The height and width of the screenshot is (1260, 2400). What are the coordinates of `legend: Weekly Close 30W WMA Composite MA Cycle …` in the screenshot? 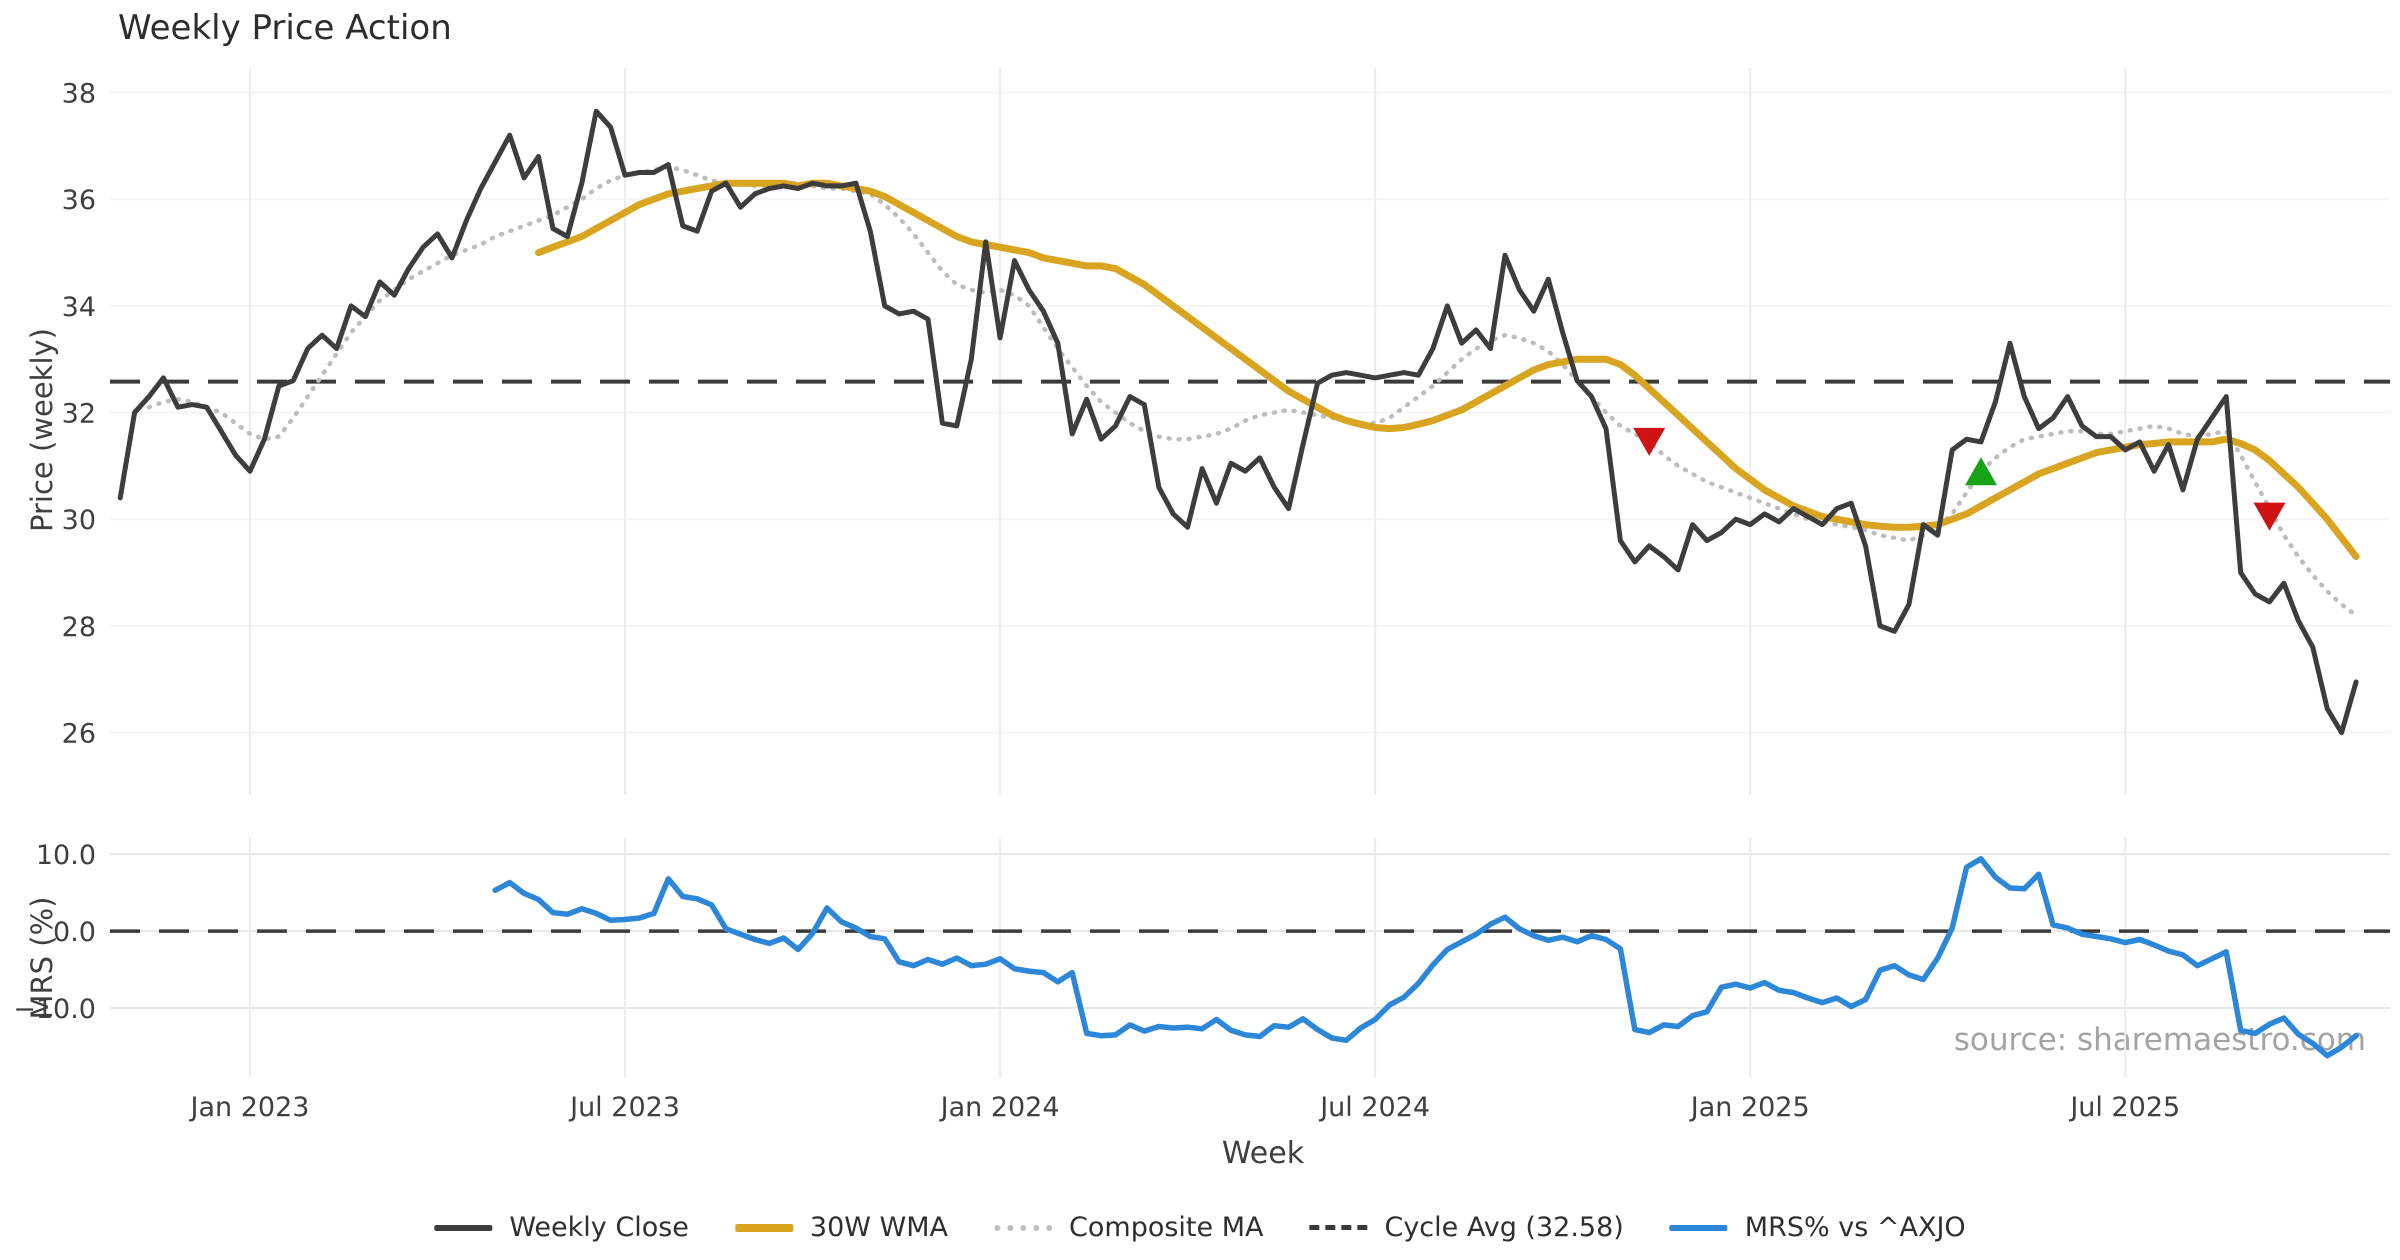 It's located at (1200, 1227).